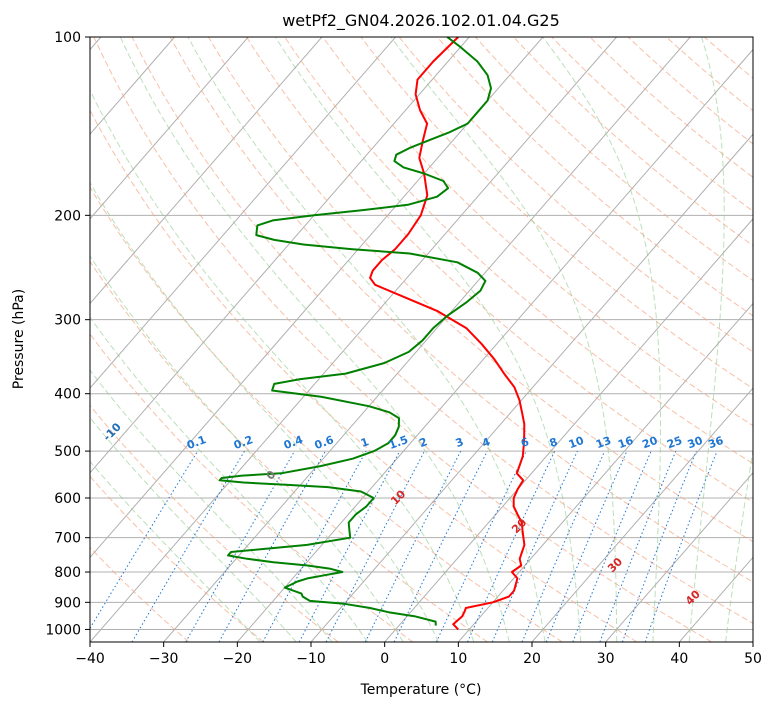 The height and width of the screenshot is (708, 775). I want to click on x-tick-label: −30, so click(164, 659).